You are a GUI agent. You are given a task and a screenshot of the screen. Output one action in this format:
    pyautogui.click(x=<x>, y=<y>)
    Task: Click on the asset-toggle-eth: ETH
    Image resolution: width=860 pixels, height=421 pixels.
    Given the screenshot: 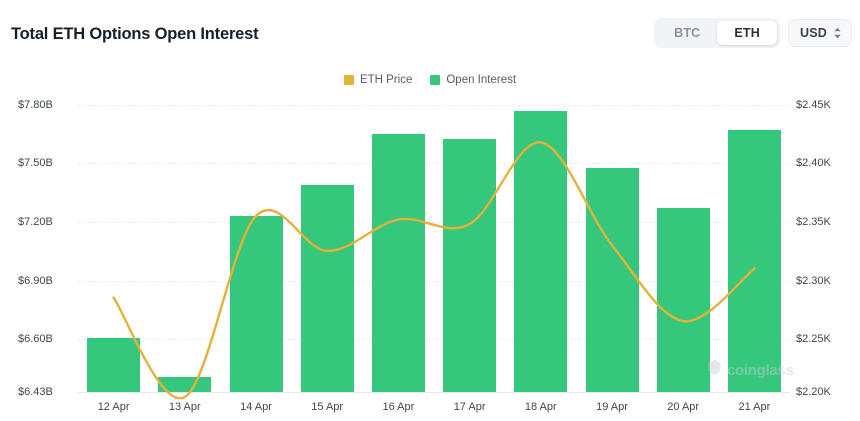 What is the action you would take?
    pyautogui.click(x=747, y=33)
    